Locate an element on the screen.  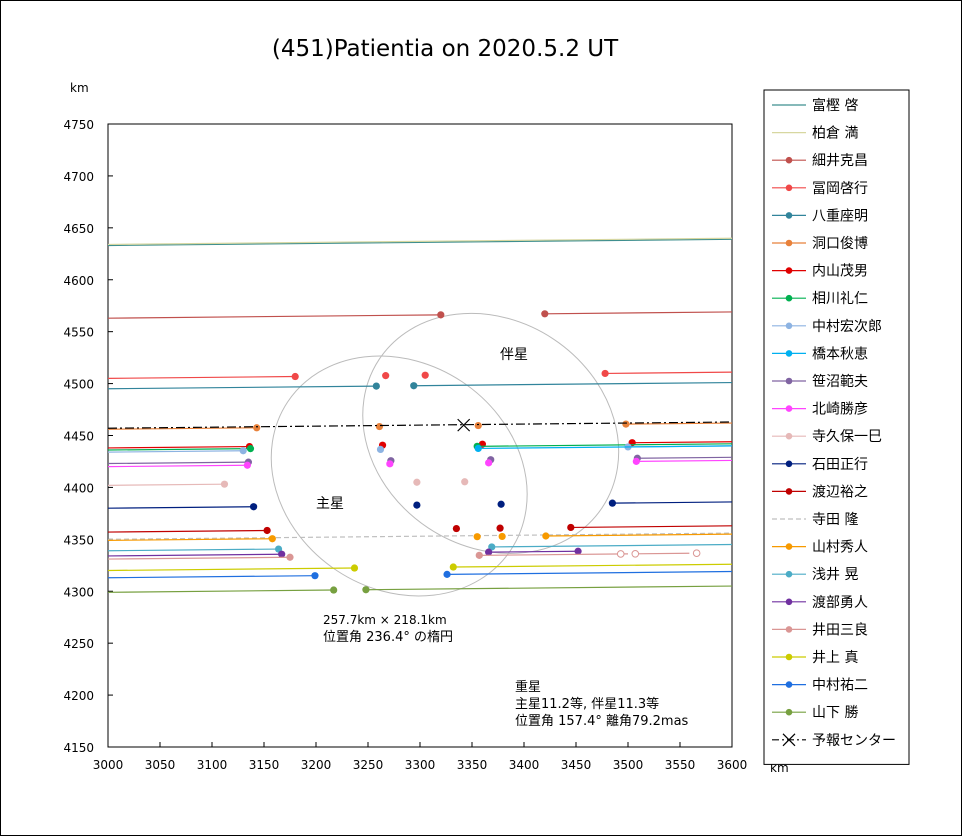
legend-label: 井田三良 is located at coordinates (840, 630).